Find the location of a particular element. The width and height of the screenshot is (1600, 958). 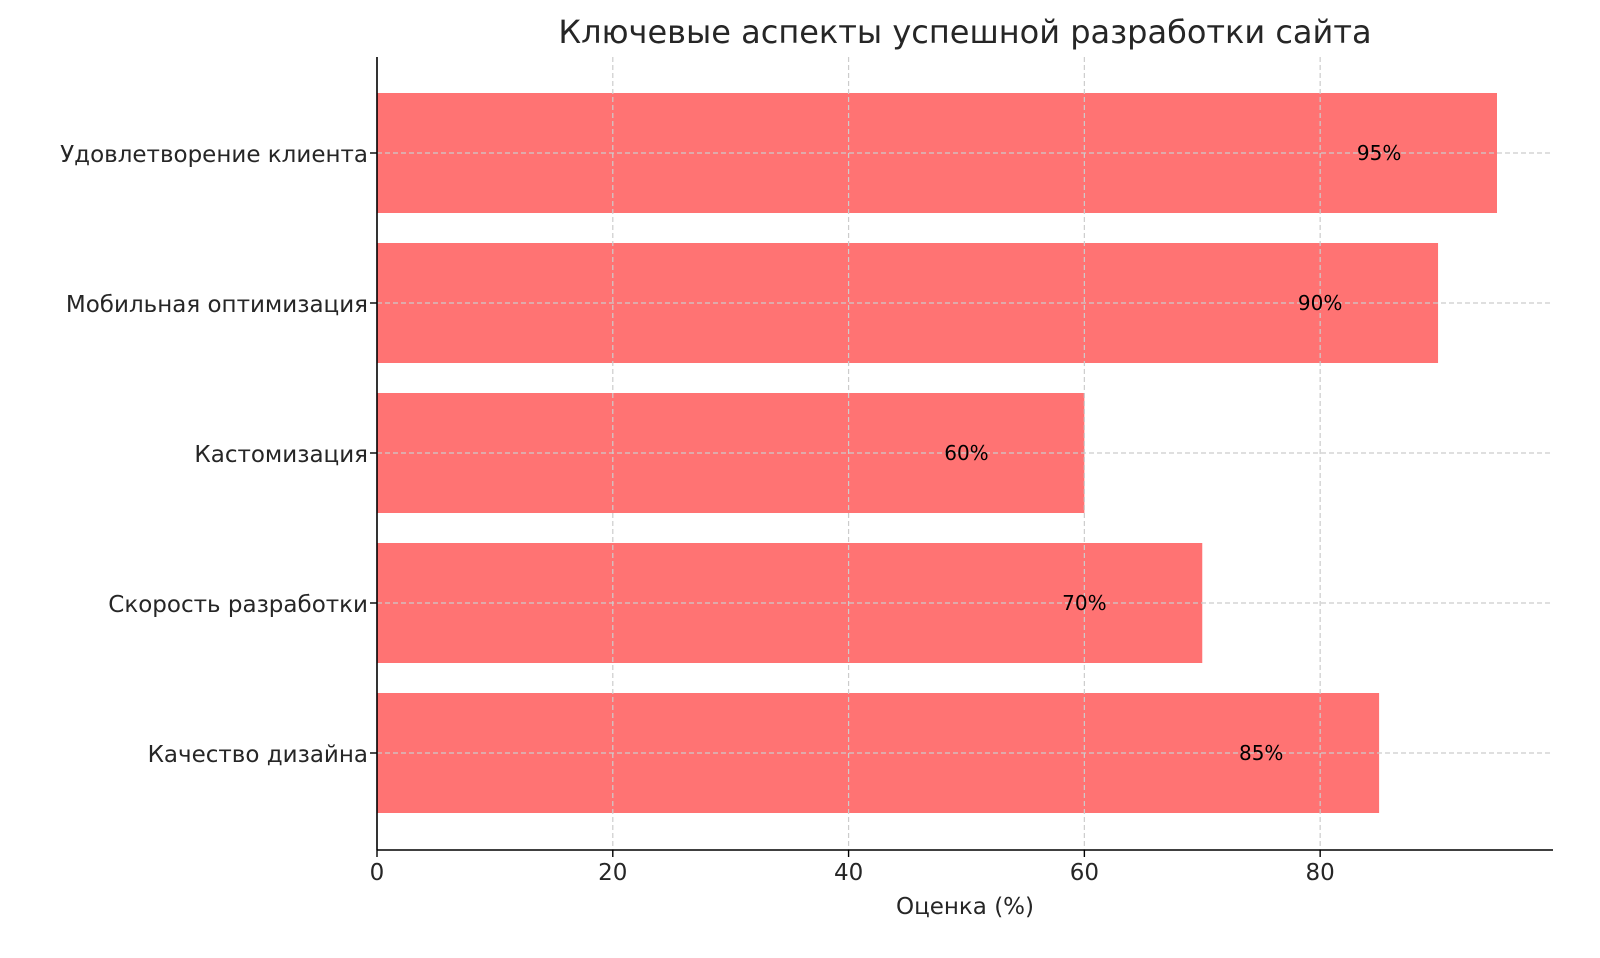

data-label: 60% is located at coordinates (966, 453).